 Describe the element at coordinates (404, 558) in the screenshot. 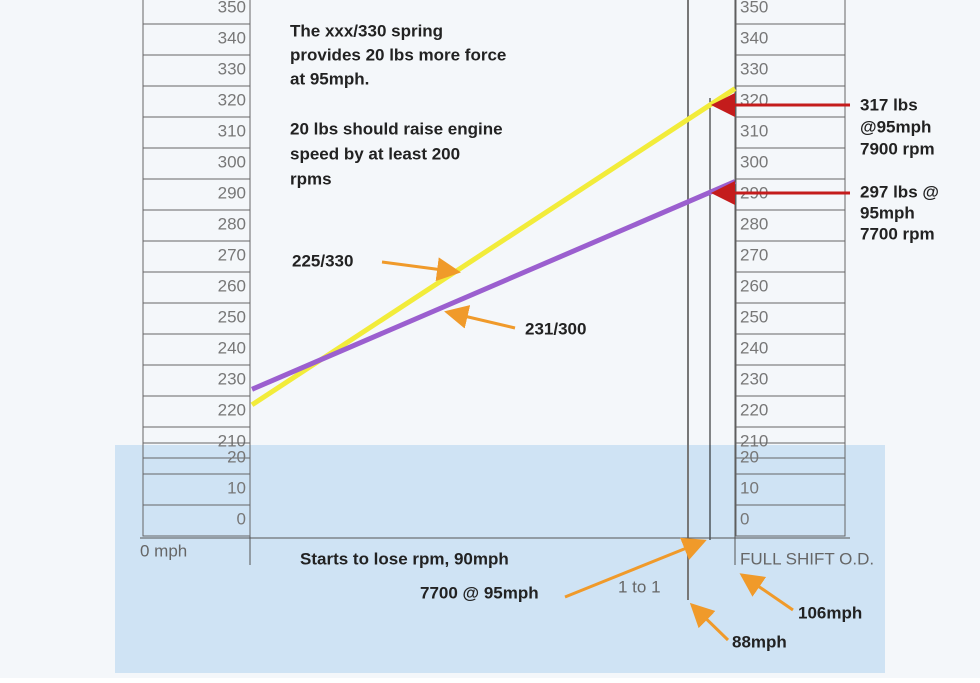

I see `axis-note: Starts to lose rpm, 90mph` at that location.